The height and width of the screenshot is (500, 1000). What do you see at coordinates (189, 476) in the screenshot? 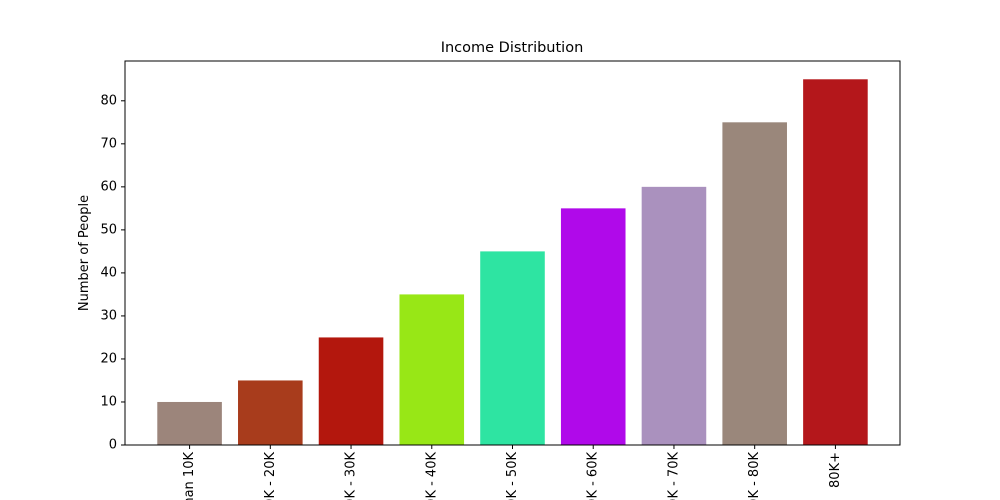
I see `x-tick-label: Less than 10K` at bounding box center [189, 476].